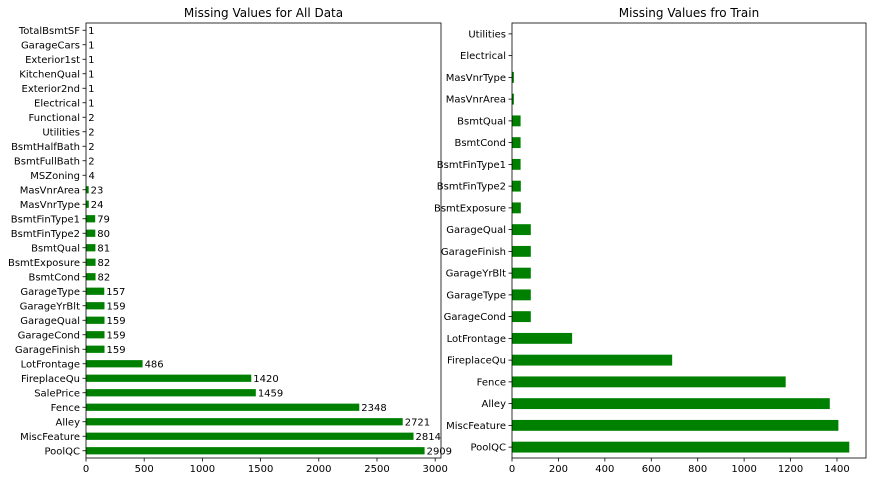 The height and width of the screenshot is (482, 877). What do you see at coordinates (49, 74) in the screenshot?
I see `y-tick-label: KitchenQual` at bounding box center [49, 74].